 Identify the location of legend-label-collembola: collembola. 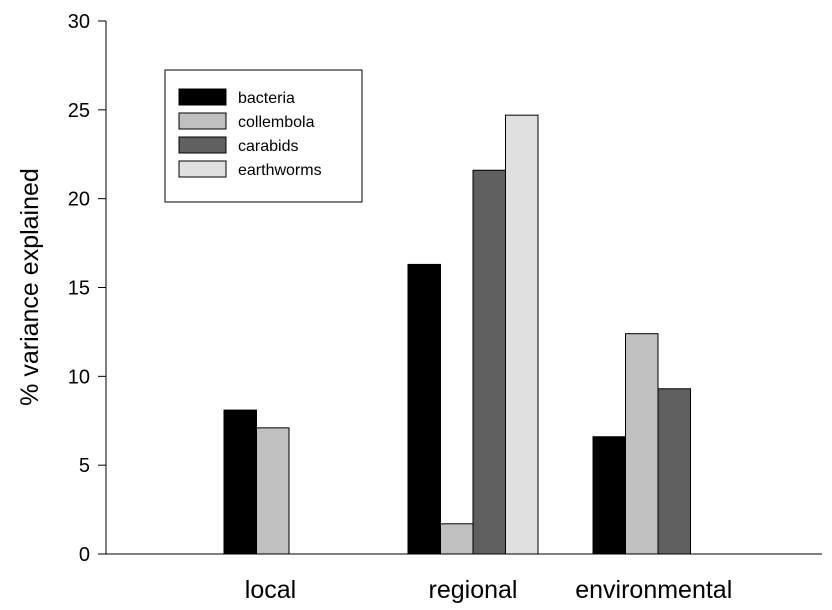
(276, 122).